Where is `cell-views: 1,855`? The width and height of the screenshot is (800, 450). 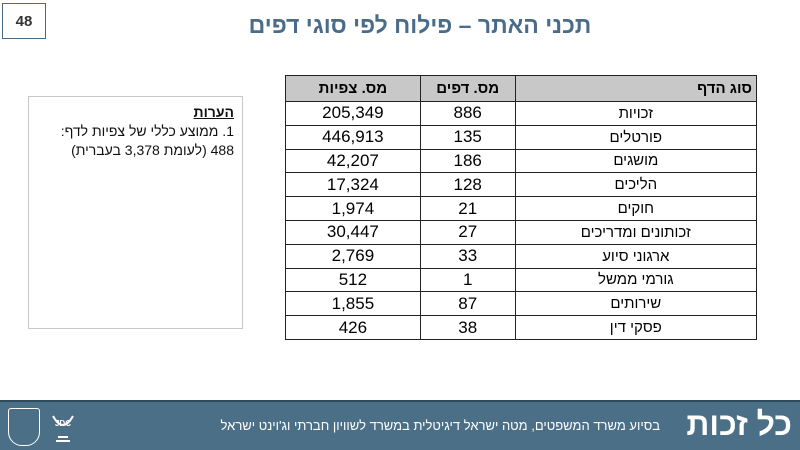
cell-views: 1,855 is located at coordinates (353, 304).